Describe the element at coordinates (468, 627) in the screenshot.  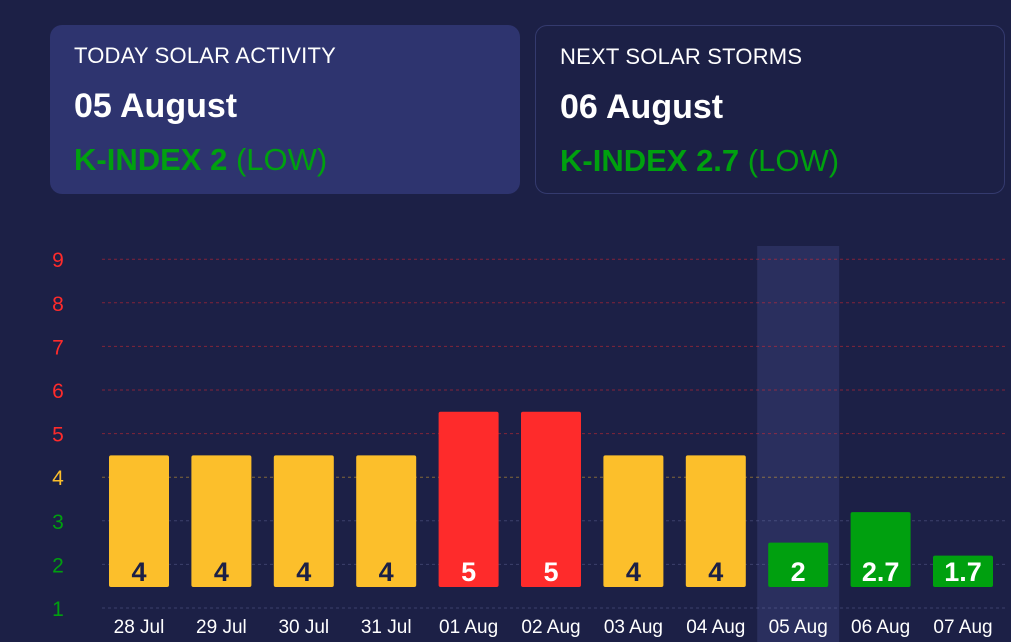
I see `x-tick-label: 01 Aug` at that location.